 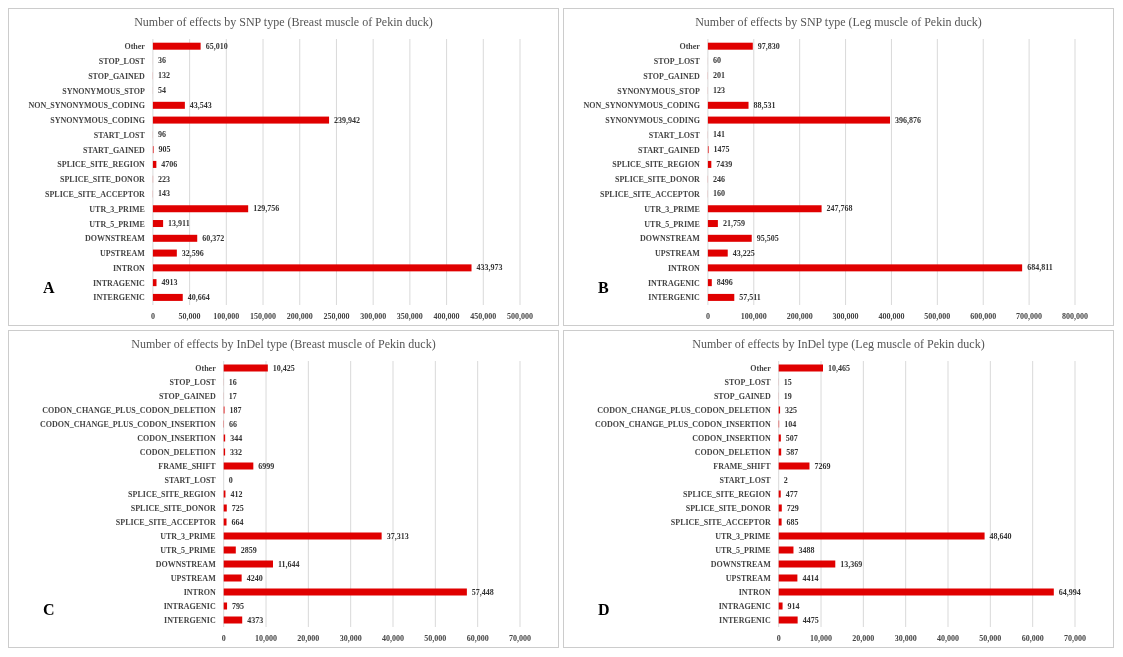 I want to click on data-label: 160, so click(x=718, y=194).